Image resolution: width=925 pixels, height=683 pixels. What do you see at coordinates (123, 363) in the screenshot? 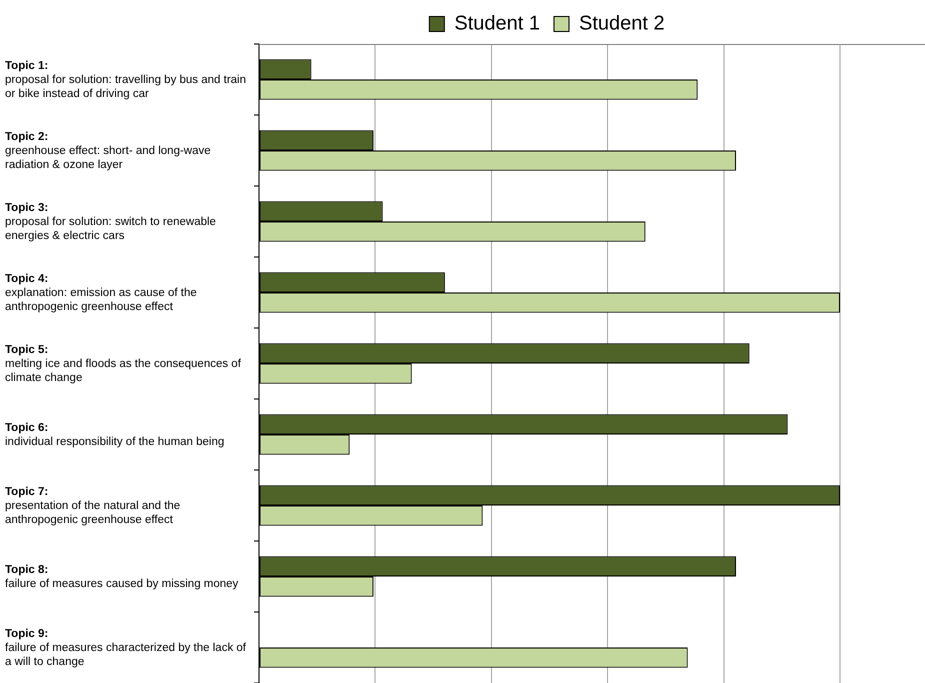
I see `y-tick-label: Topic 5: melting ice and floods as the consequences of climate change` at bounding box center [123, 363].